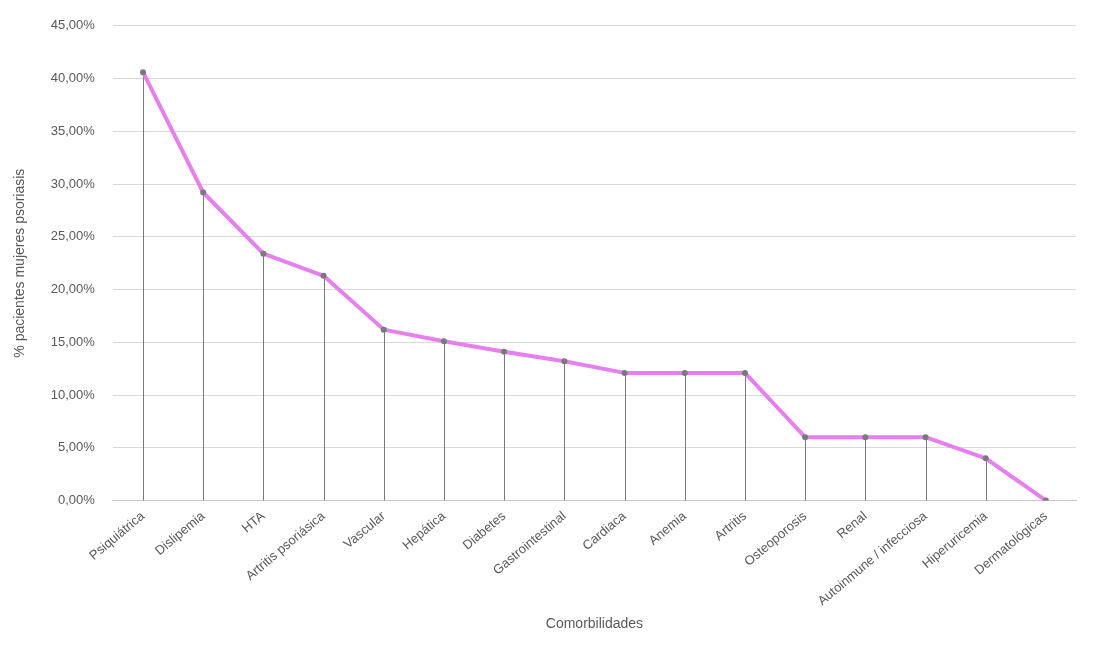  I want to click on y-tick-label: 40,00%, so click(73, 78).